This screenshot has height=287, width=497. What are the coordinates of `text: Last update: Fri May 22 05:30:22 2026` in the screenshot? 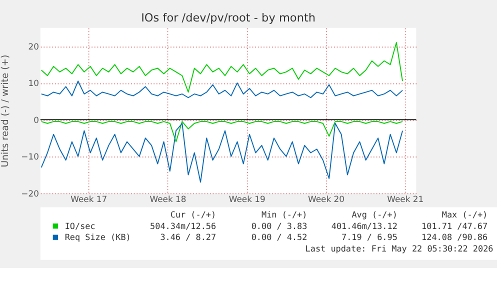 It's located at (399, 248).